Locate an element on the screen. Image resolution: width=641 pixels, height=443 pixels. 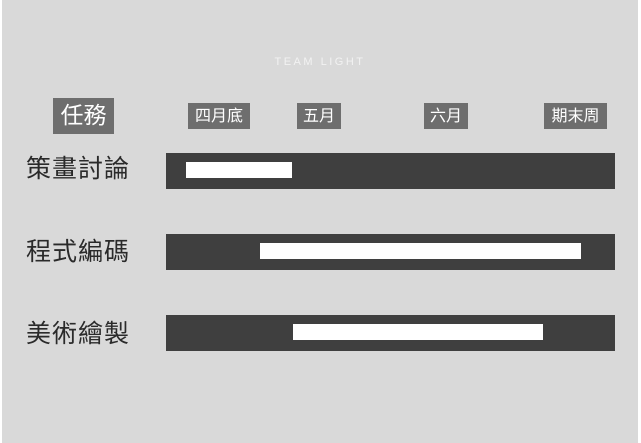
task-track-art is located at coordinates (390, 333).